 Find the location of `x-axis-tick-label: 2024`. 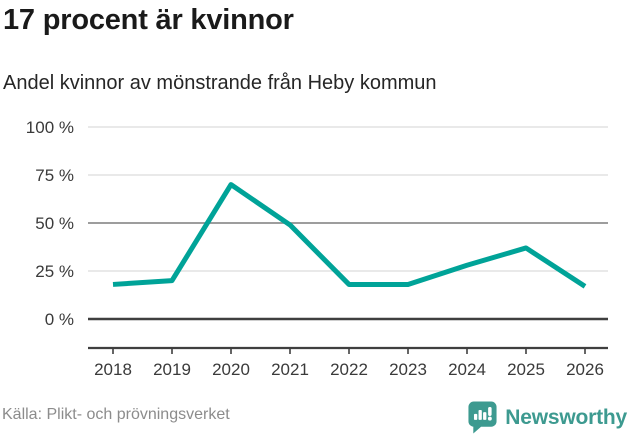

x-axis-tick-label: 2024 is located at coordinates (467, 369).